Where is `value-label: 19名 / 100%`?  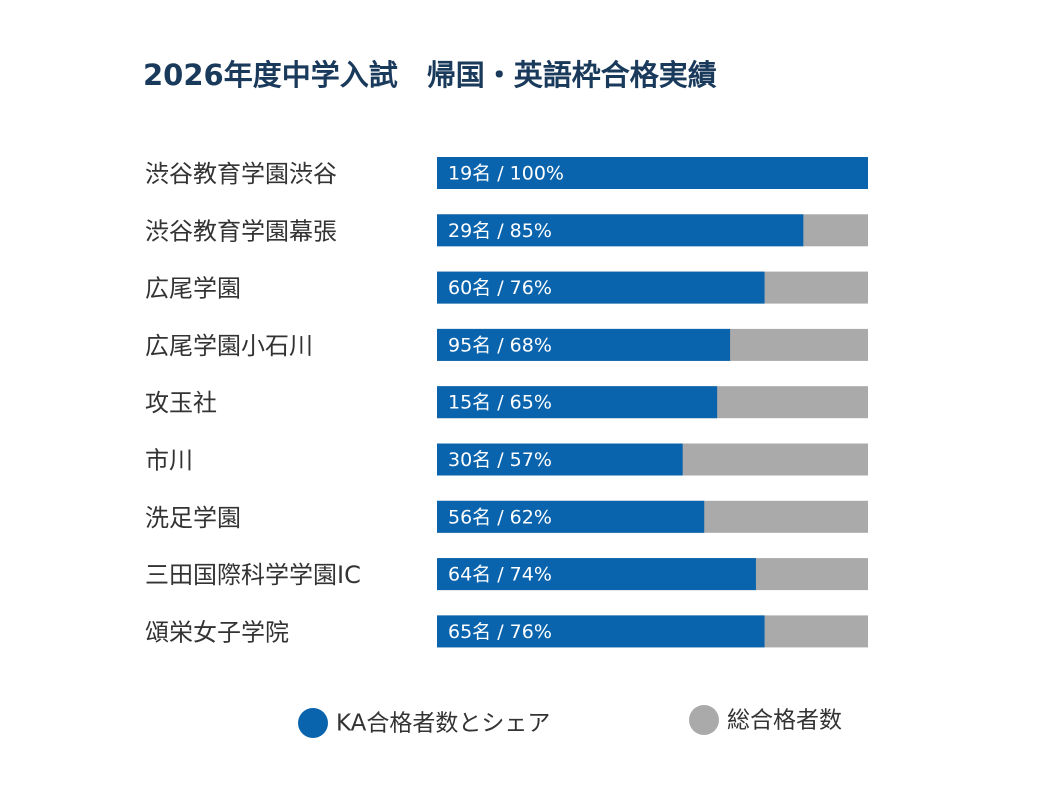 value-label: 19名 / 100% is located at coordinates (506, 174).